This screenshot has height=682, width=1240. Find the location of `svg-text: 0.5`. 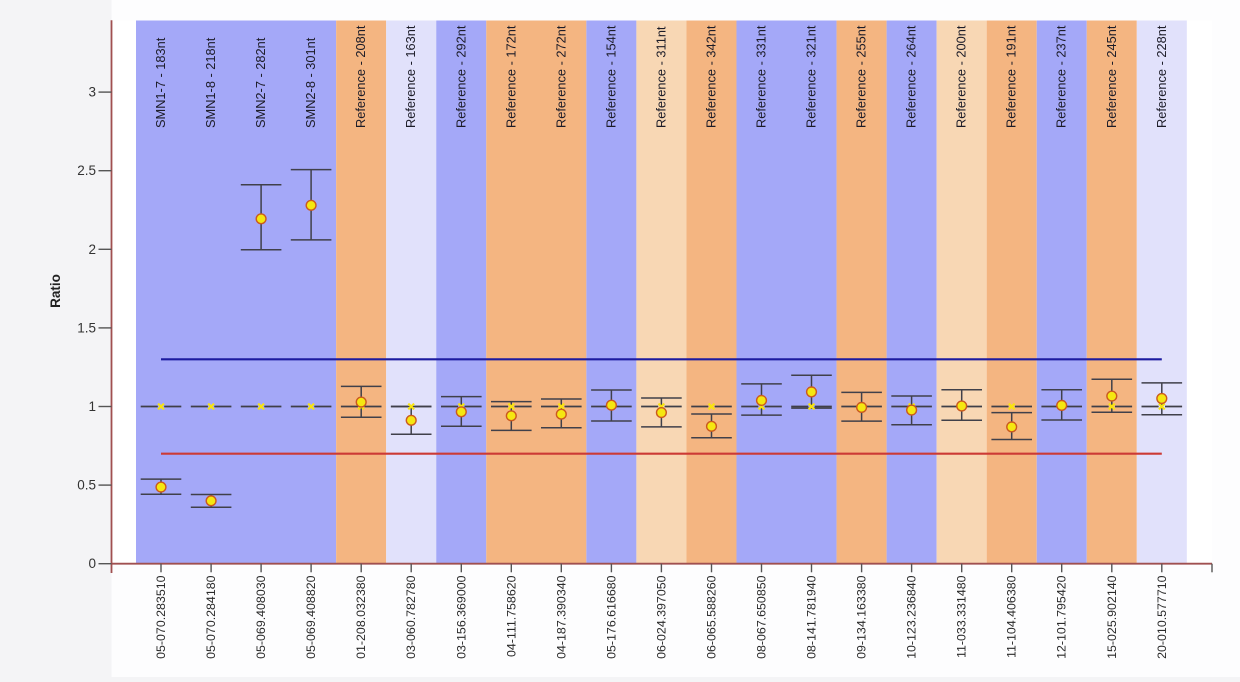

svg-text: 0.5 is located at coordinates (86, 485).